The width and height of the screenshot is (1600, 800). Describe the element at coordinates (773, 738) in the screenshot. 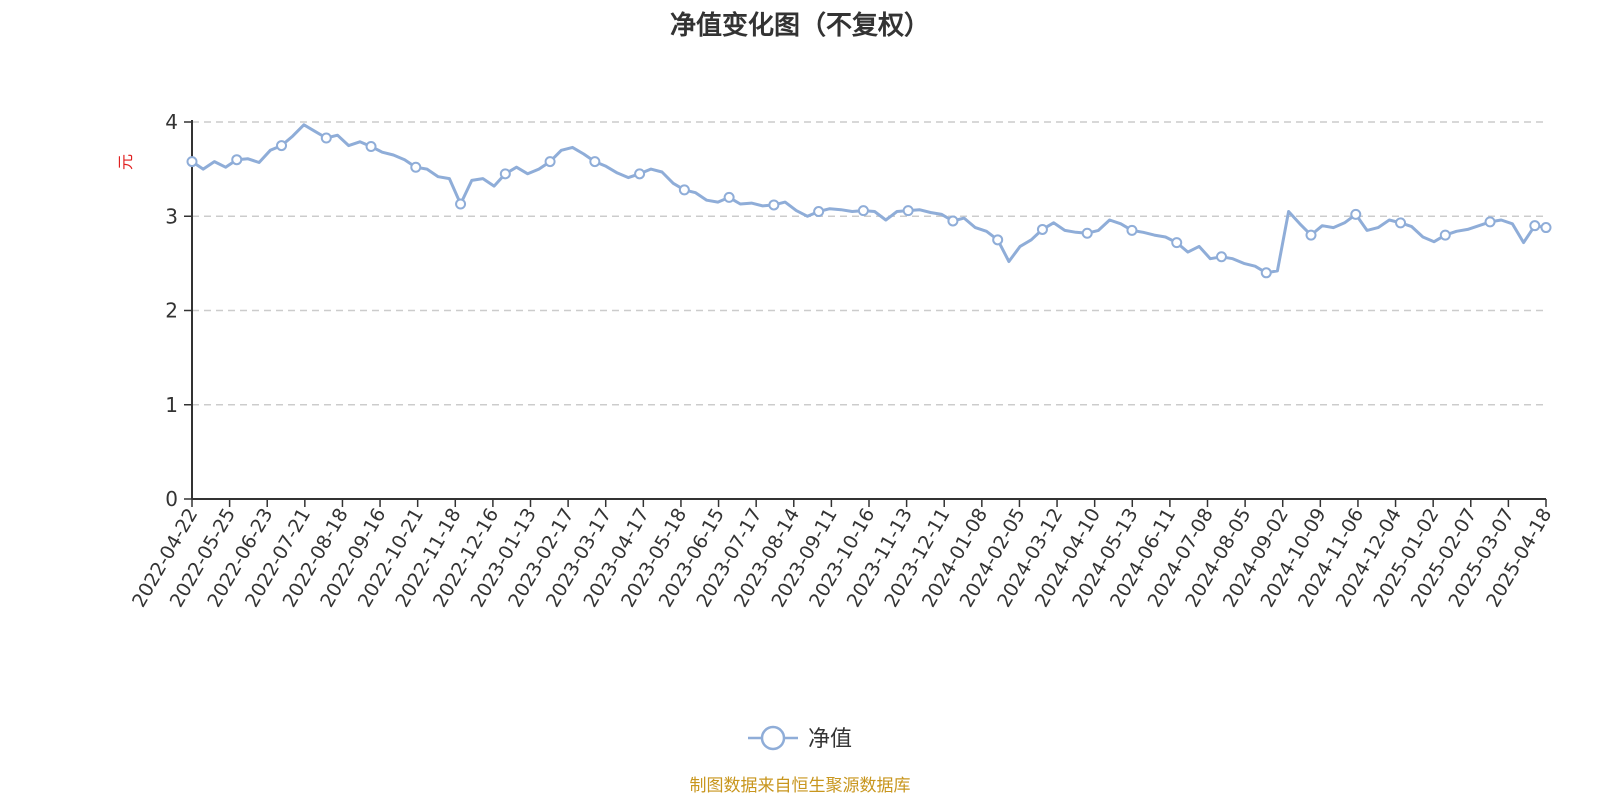

I see `legend-circle-icon` at that location.